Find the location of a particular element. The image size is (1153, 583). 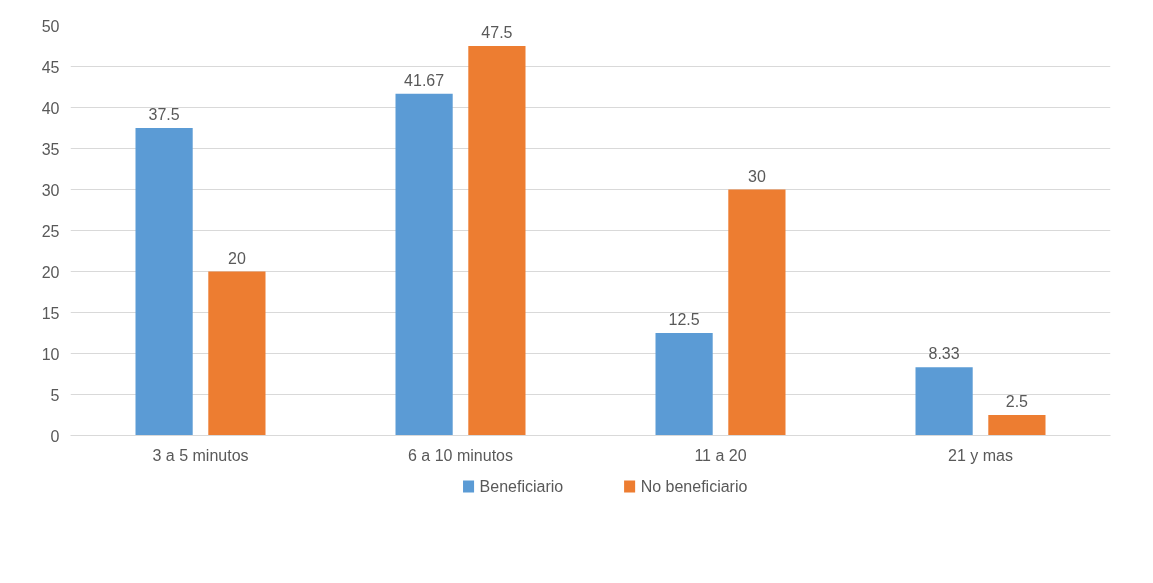

y-tick-label: 15 is located at coordinates (50, 313).